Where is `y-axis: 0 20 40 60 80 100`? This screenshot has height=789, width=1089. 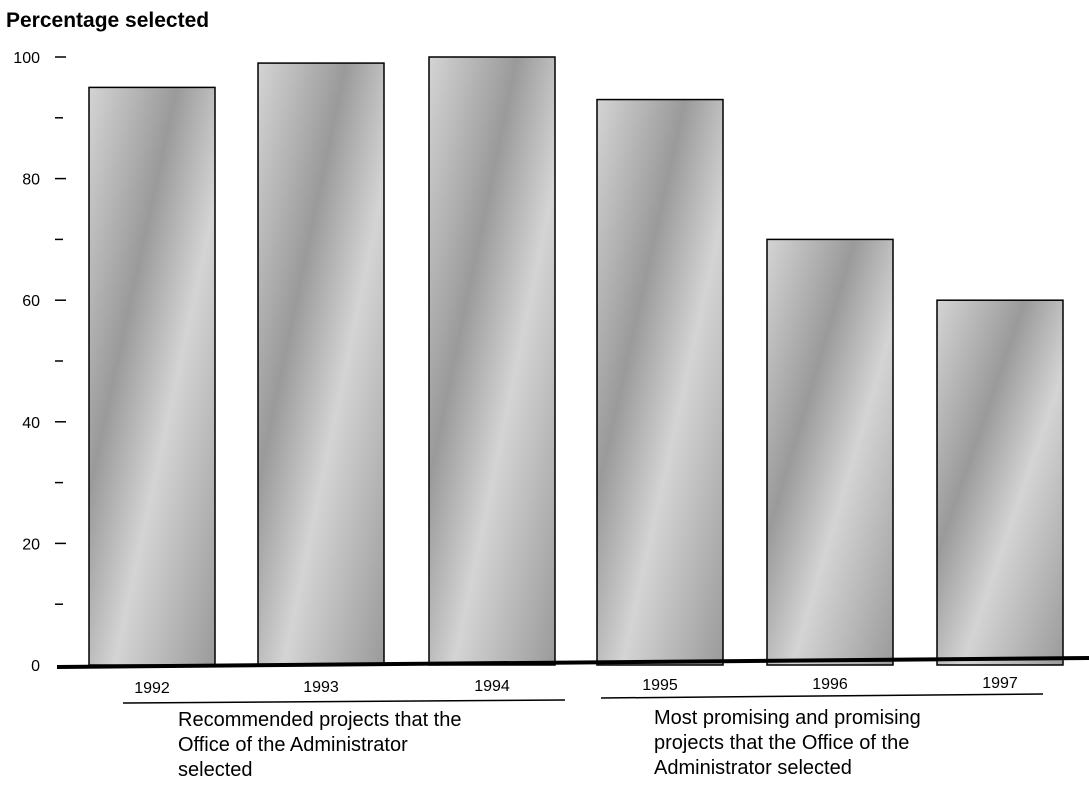 y-axis: 0 20 40 60 80 100 is located at coordinates (39, 362).